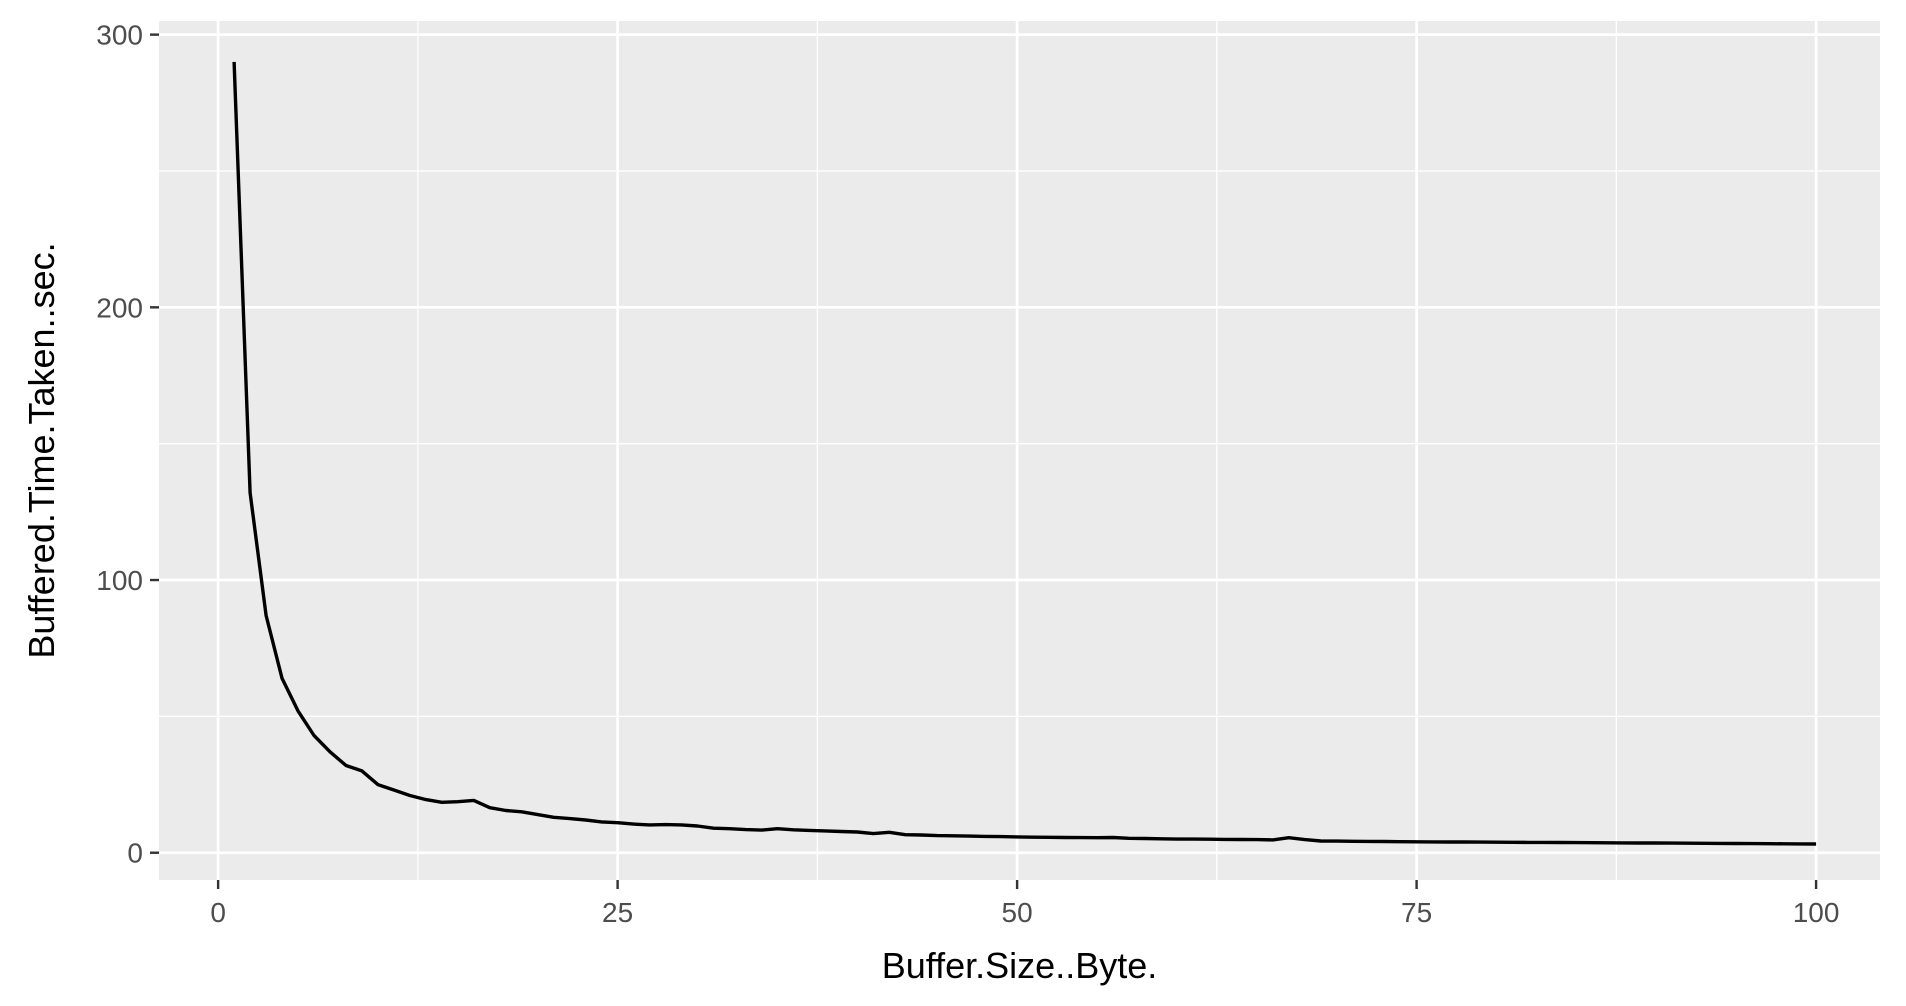 This screenshot has width=1906, height=1006. I want to click on x-tick-label: 25, so click(617, 912).